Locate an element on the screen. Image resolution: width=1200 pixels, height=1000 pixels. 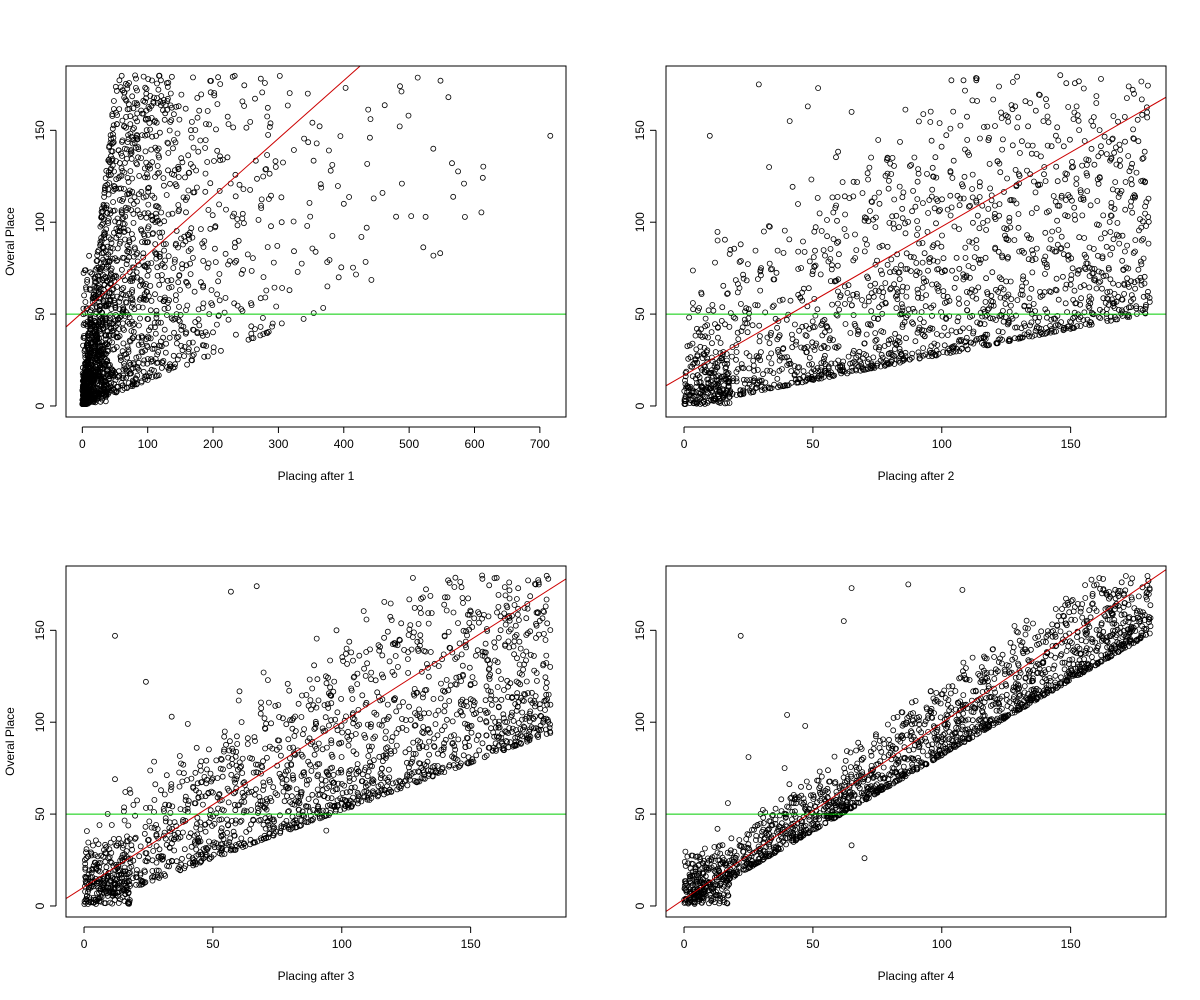
x-tick-label: 0 is located at coordinates (82, 444).